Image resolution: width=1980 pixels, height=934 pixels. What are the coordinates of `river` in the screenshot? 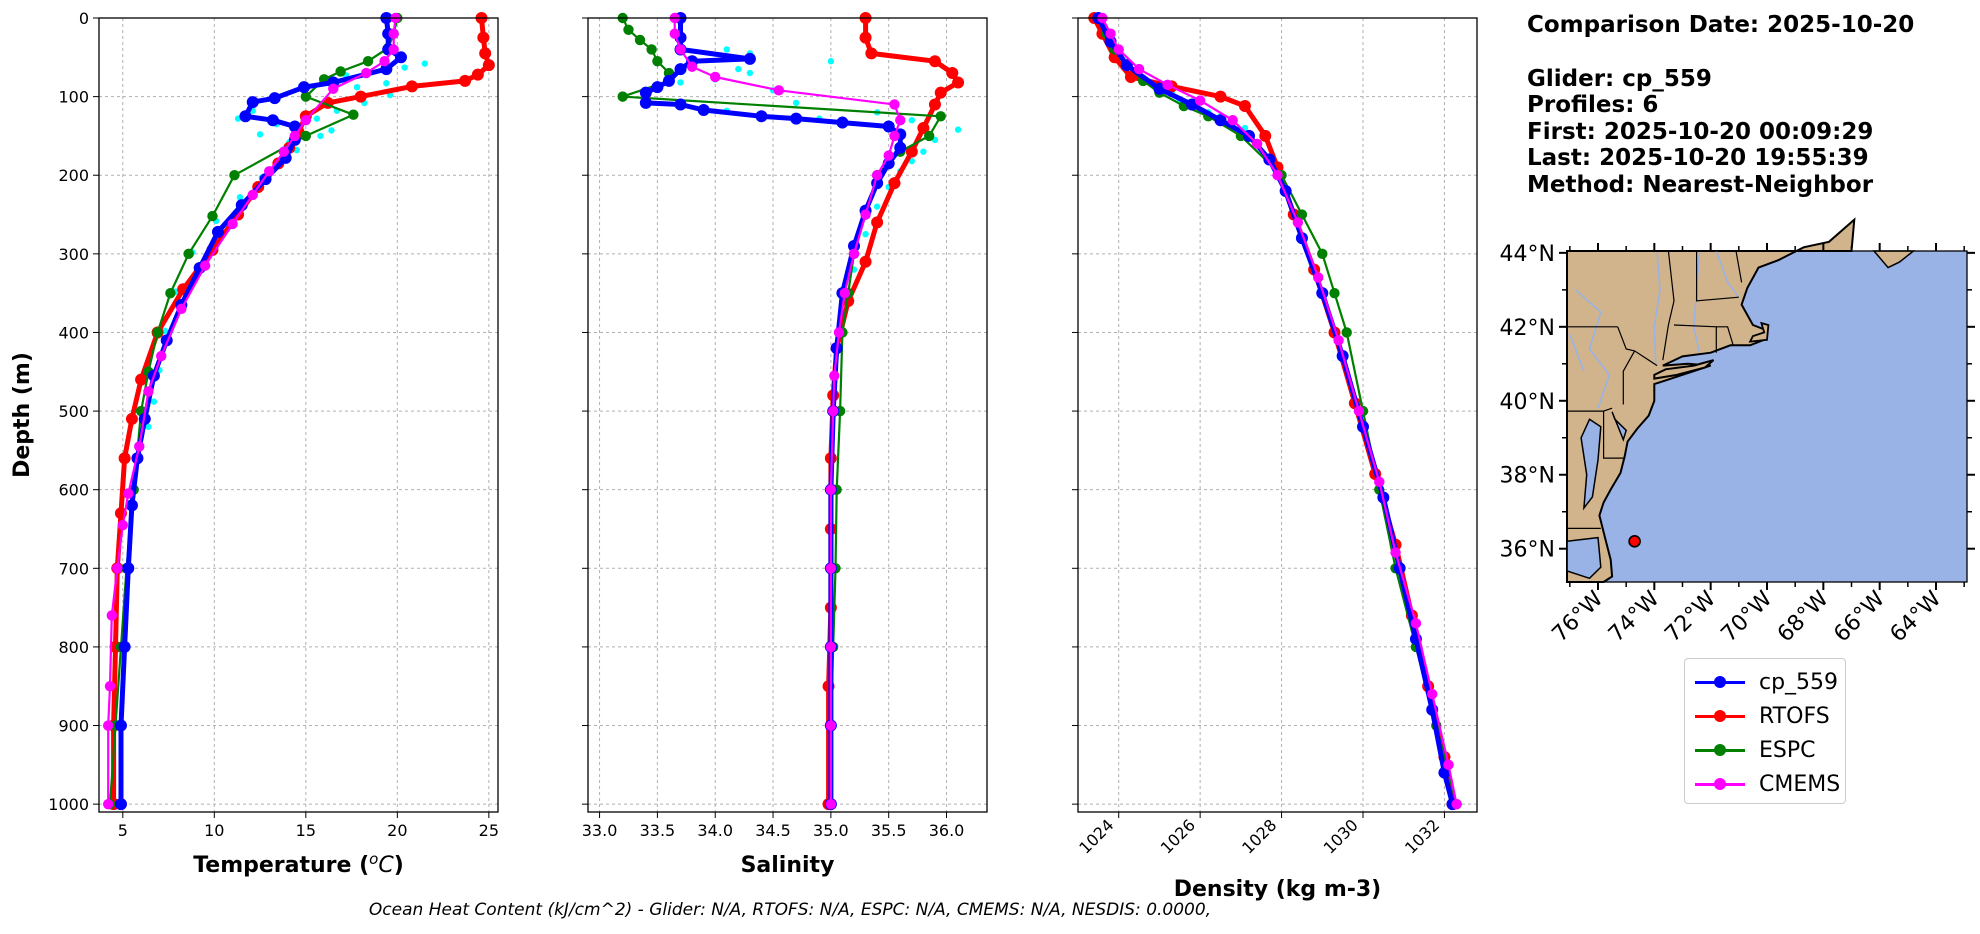 It's located at (1657, 308).